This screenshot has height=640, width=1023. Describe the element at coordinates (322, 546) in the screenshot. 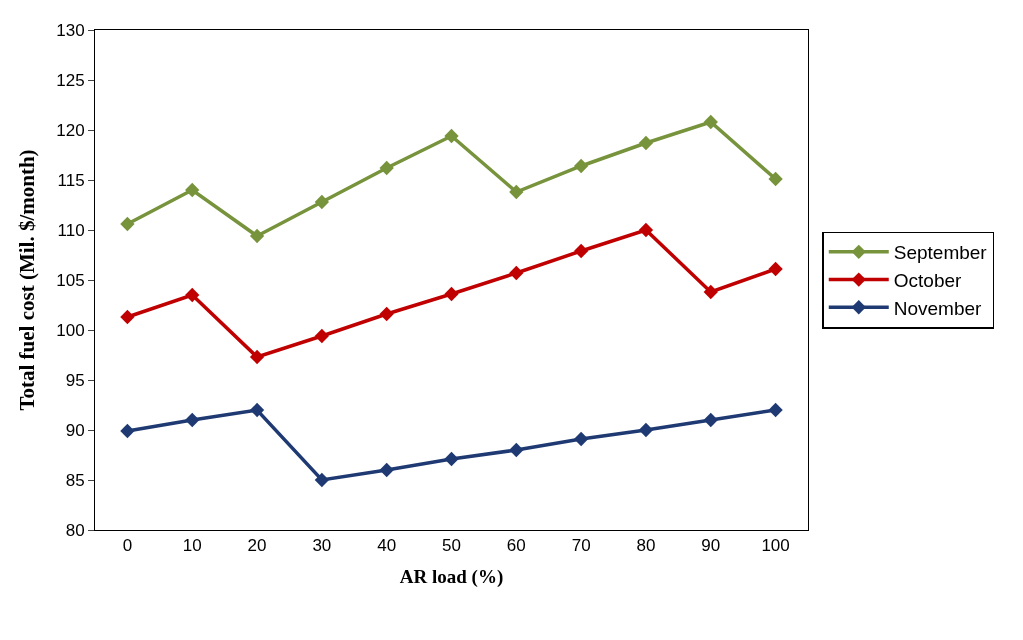

I see `x-tick-label: 30` at that location.